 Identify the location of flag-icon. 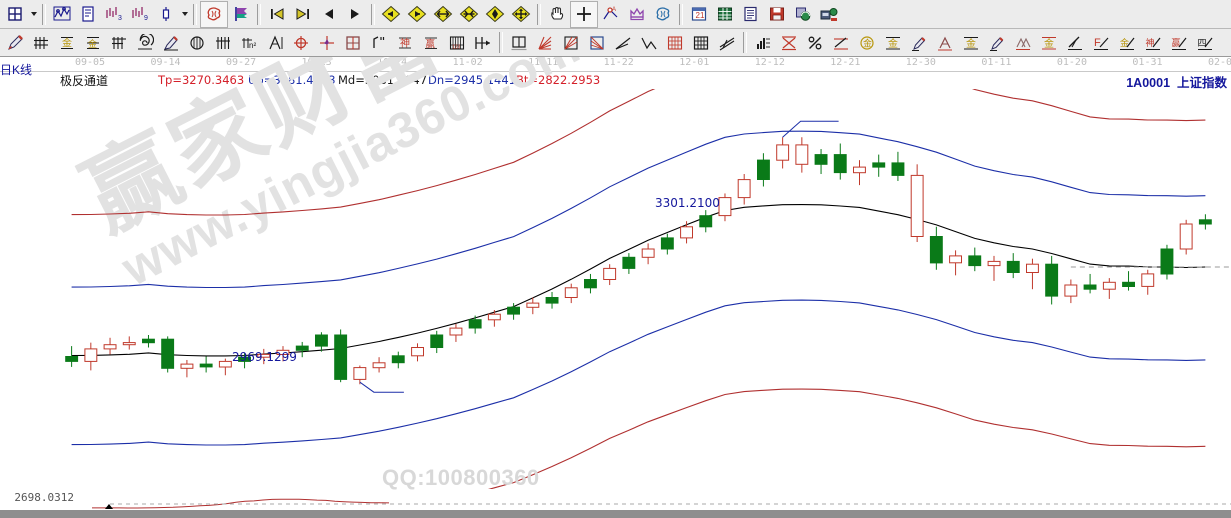
(241, 14).